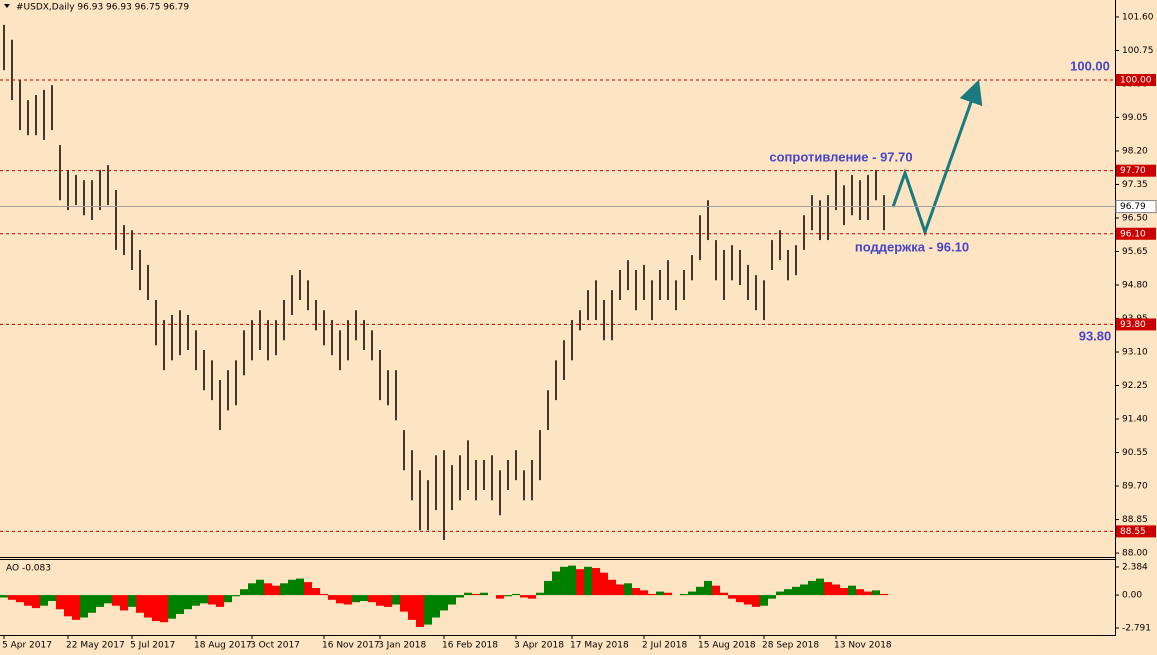  What do you see at coordinates (1090, 65) in the screenshot?
I see `annotation: 100.00` at bounding box center [1090, 65].